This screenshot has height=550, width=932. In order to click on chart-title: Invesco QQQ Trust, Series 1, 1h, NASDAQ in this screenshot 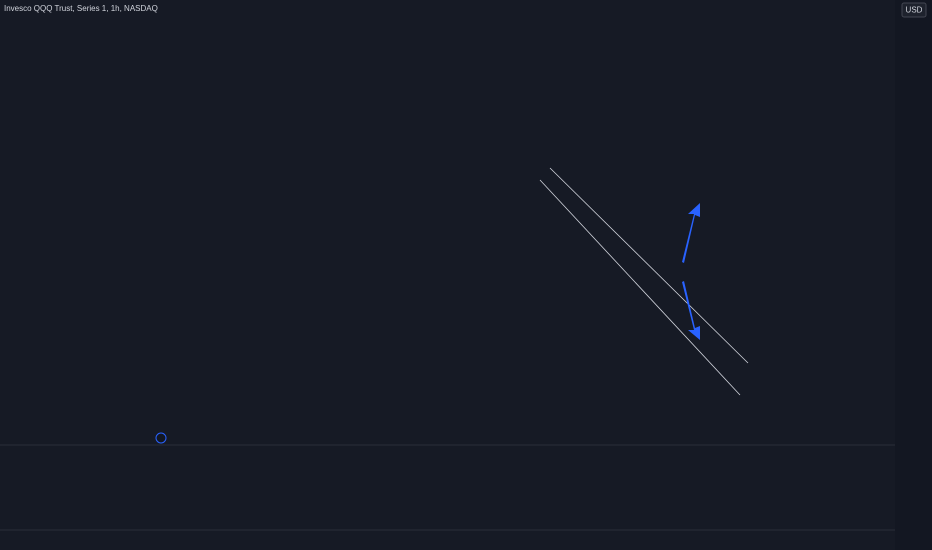, I will do `click(81, 8)`.